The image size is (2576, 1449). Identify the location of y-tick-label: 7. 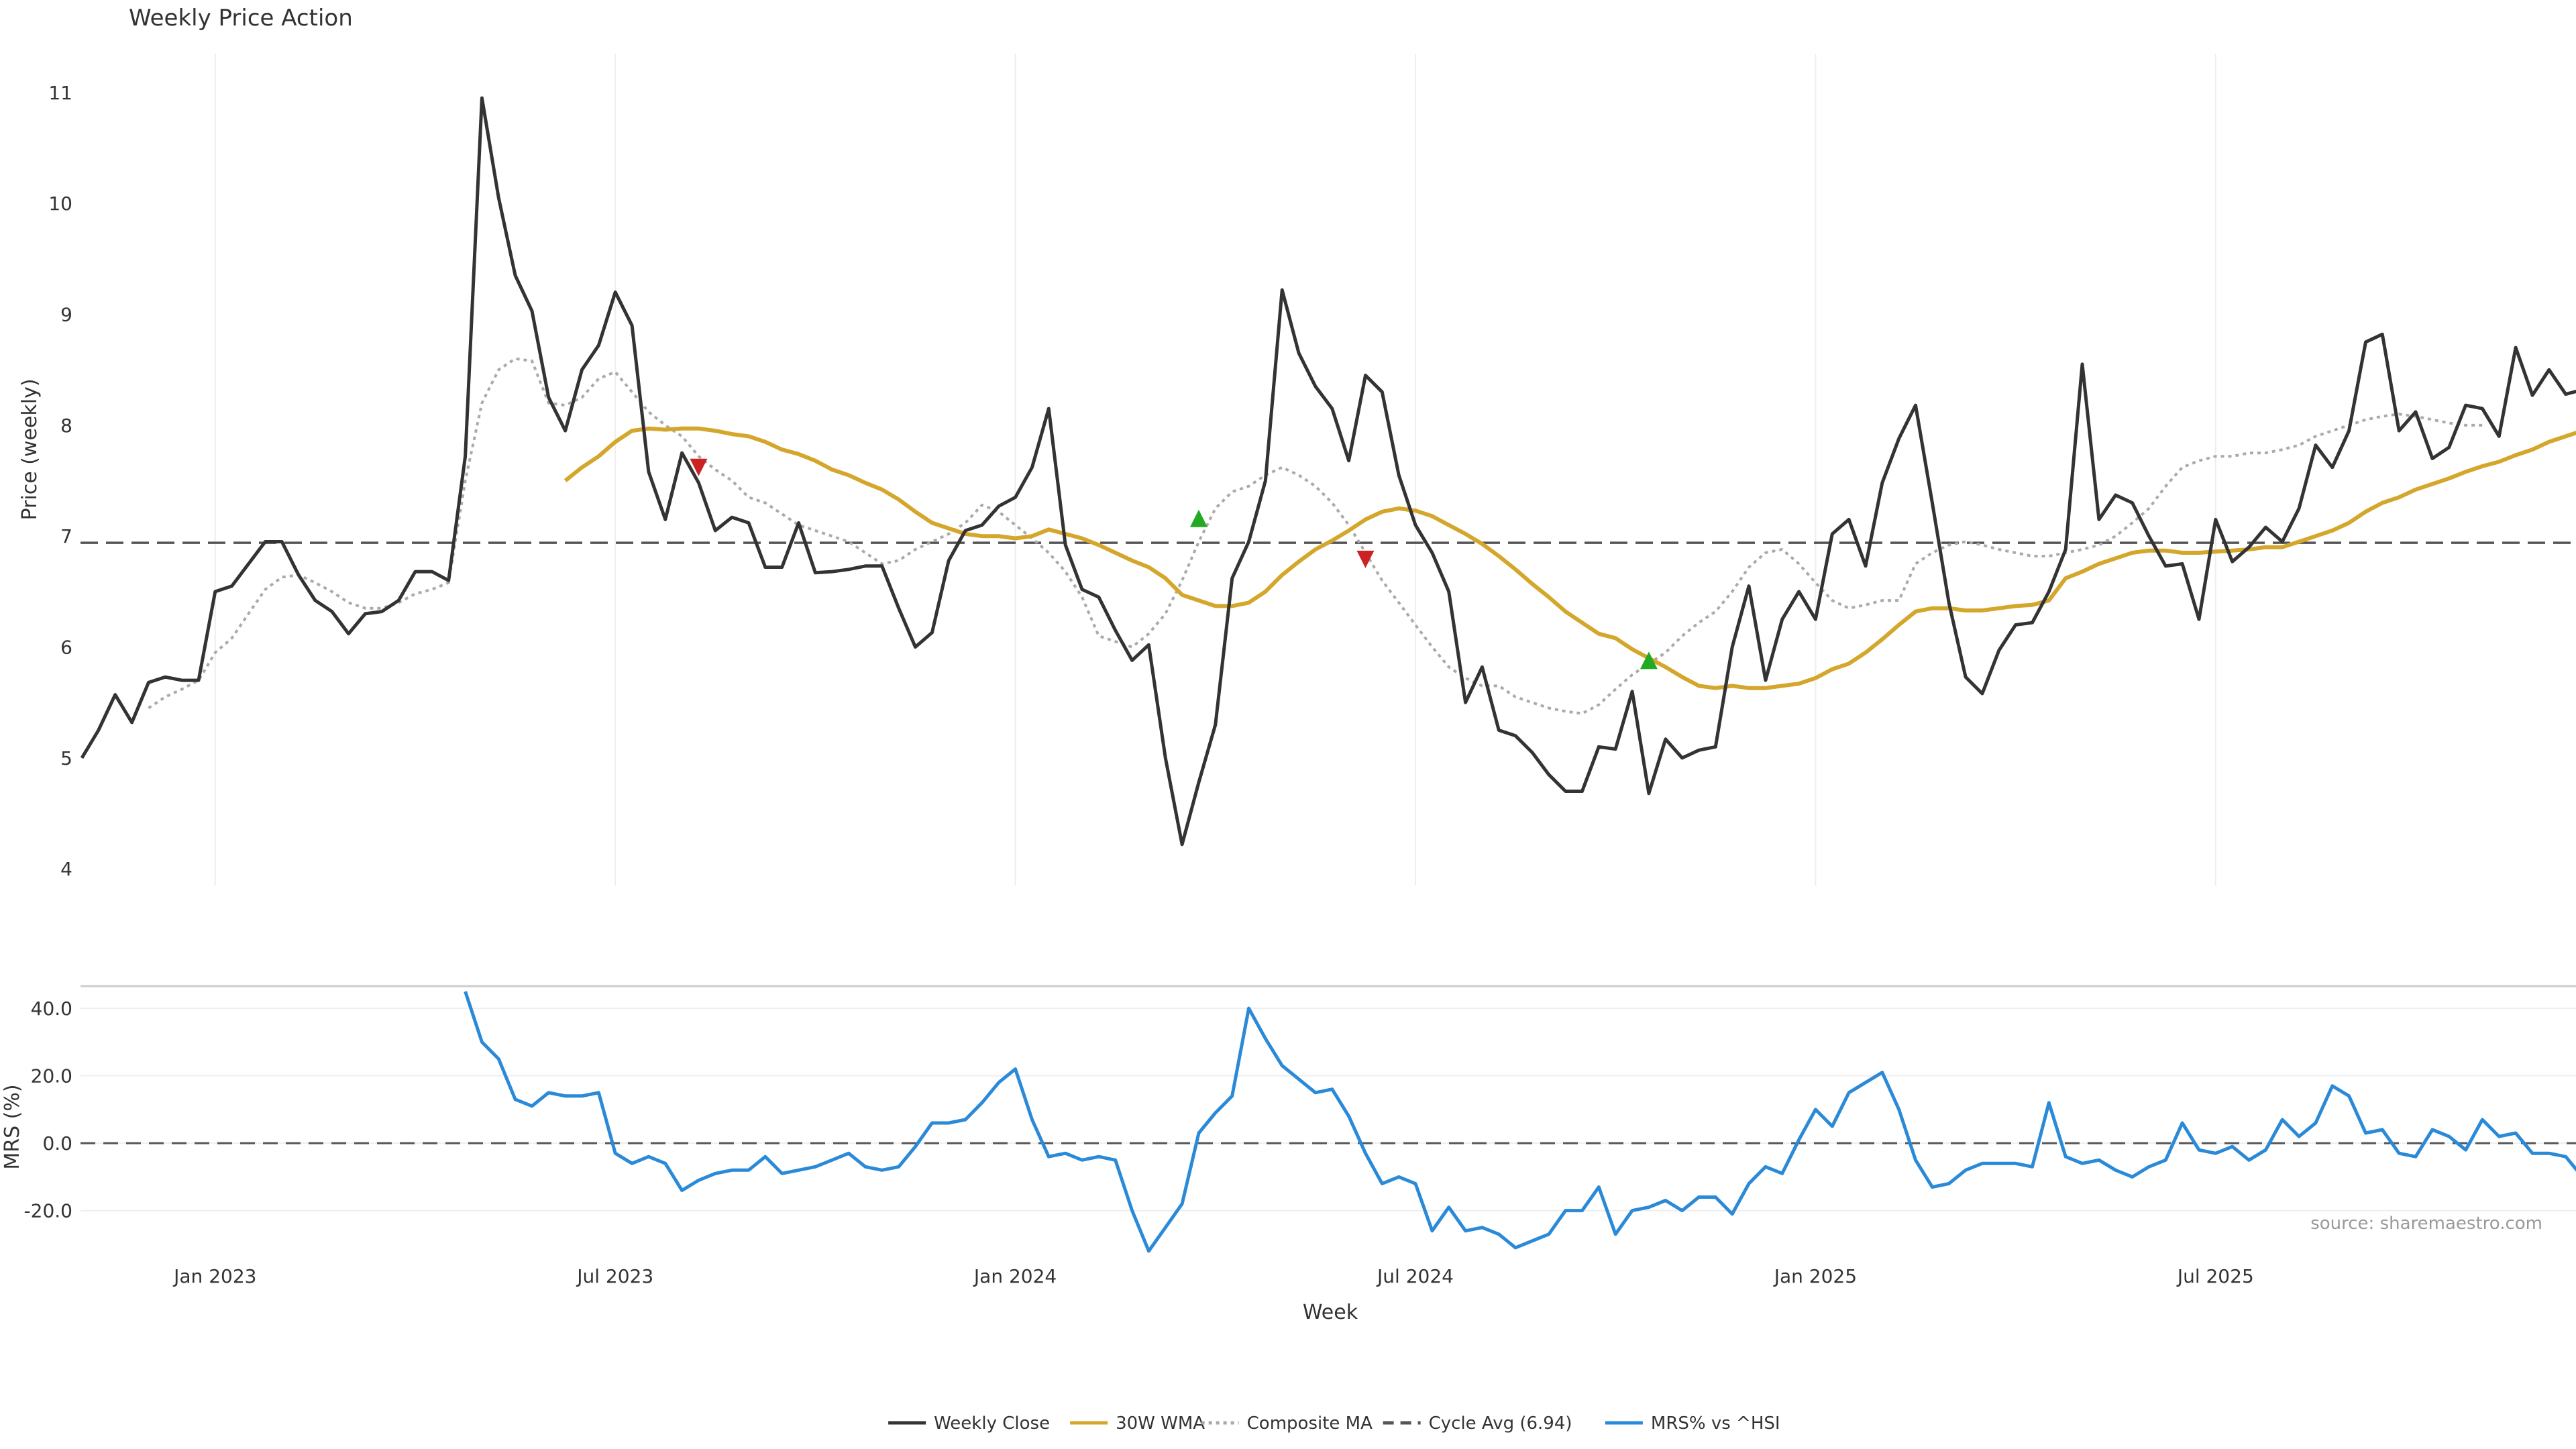
(66, 536).